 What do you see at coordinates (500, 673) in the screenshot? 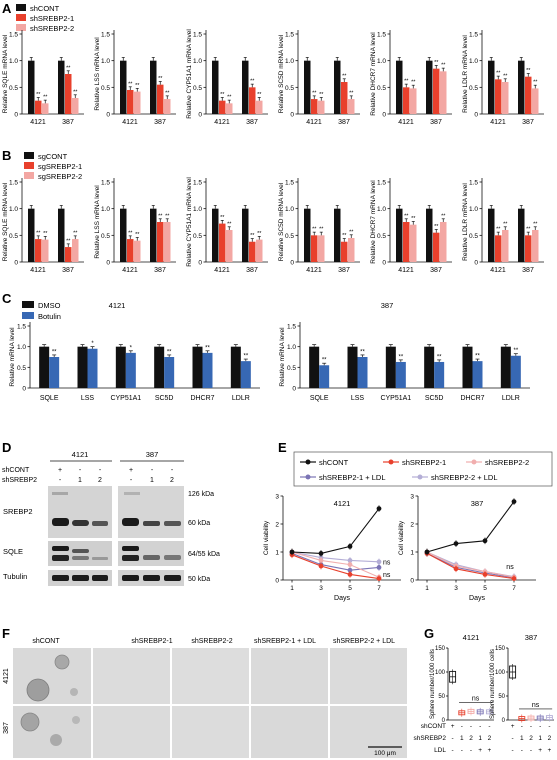
I see `y-tick-label: 100` at bounding box center [500, 673].